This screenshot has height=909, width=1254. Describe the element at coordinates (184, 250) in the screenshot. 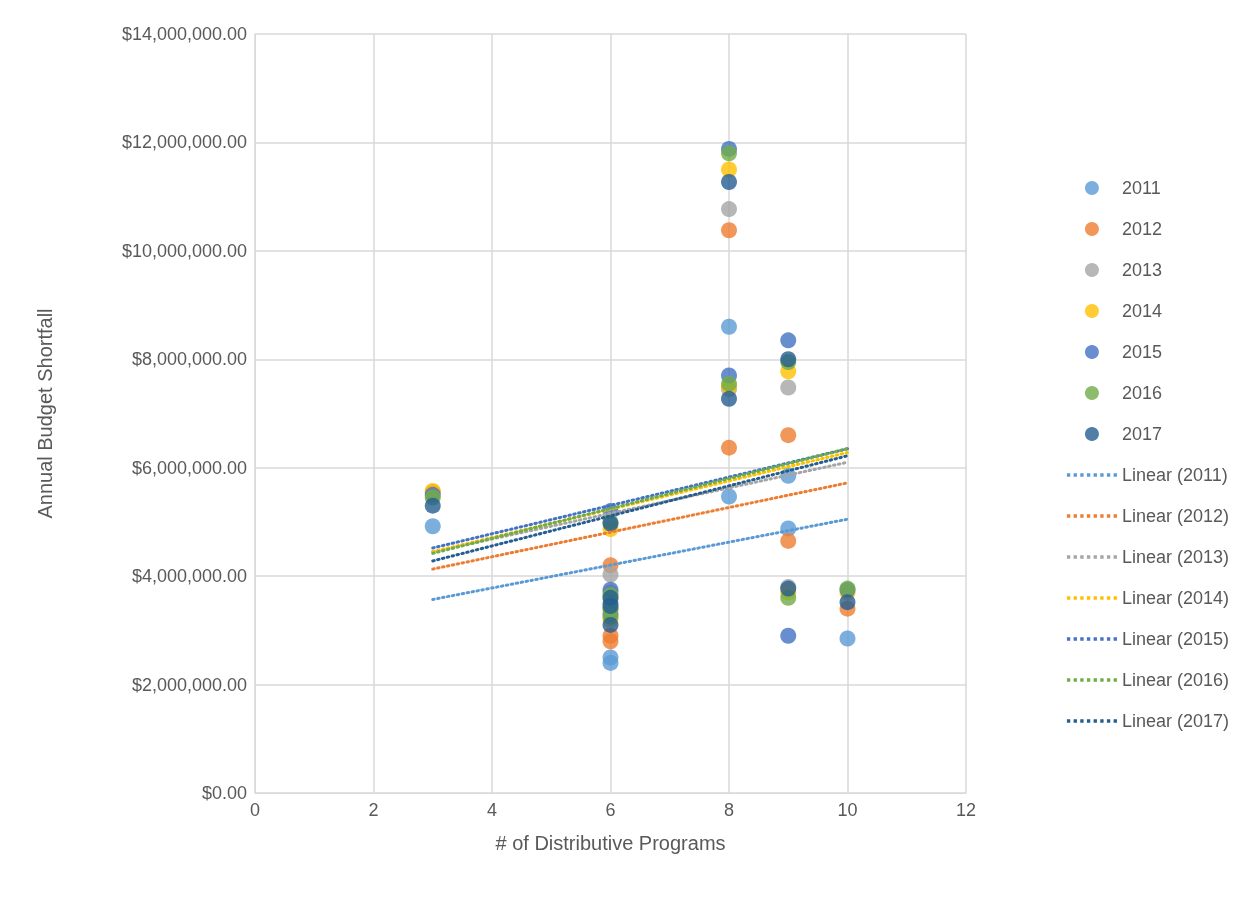

I see `y-tick-label: $10,000,000.00` at that location.